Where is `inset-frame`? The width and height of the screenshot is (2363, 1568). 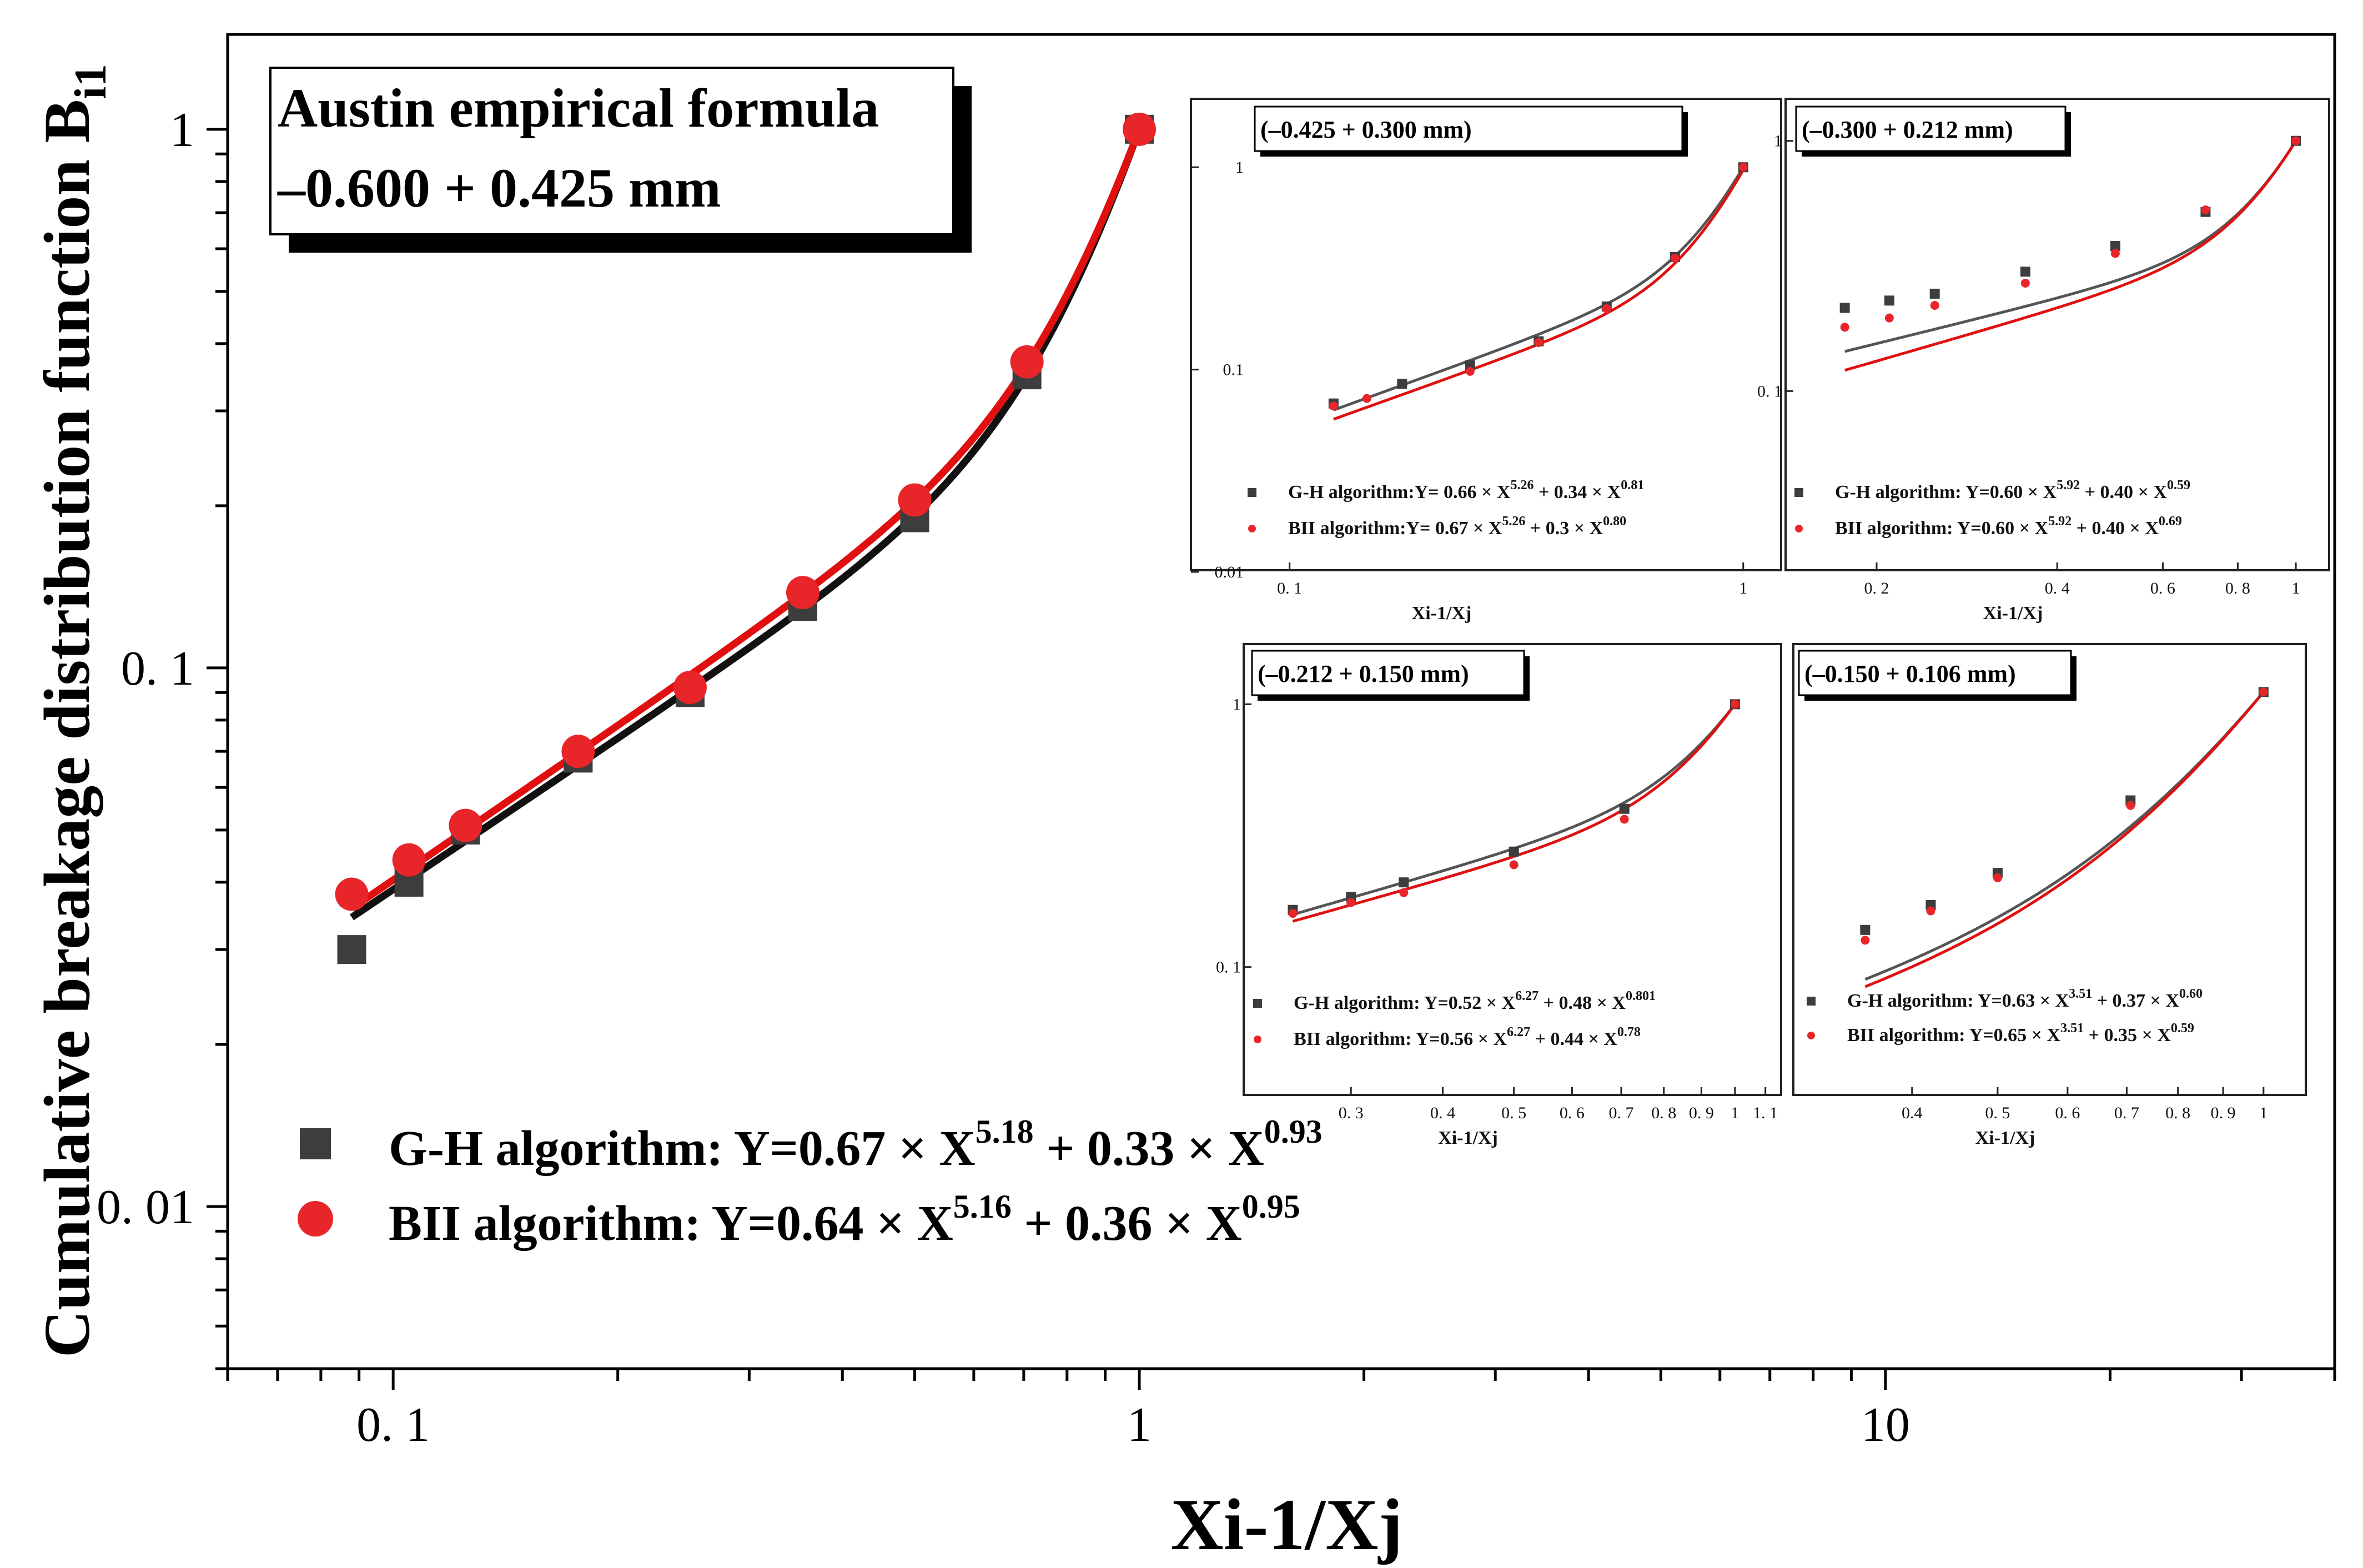
inset-frame is located at coordinates (1512, 869).